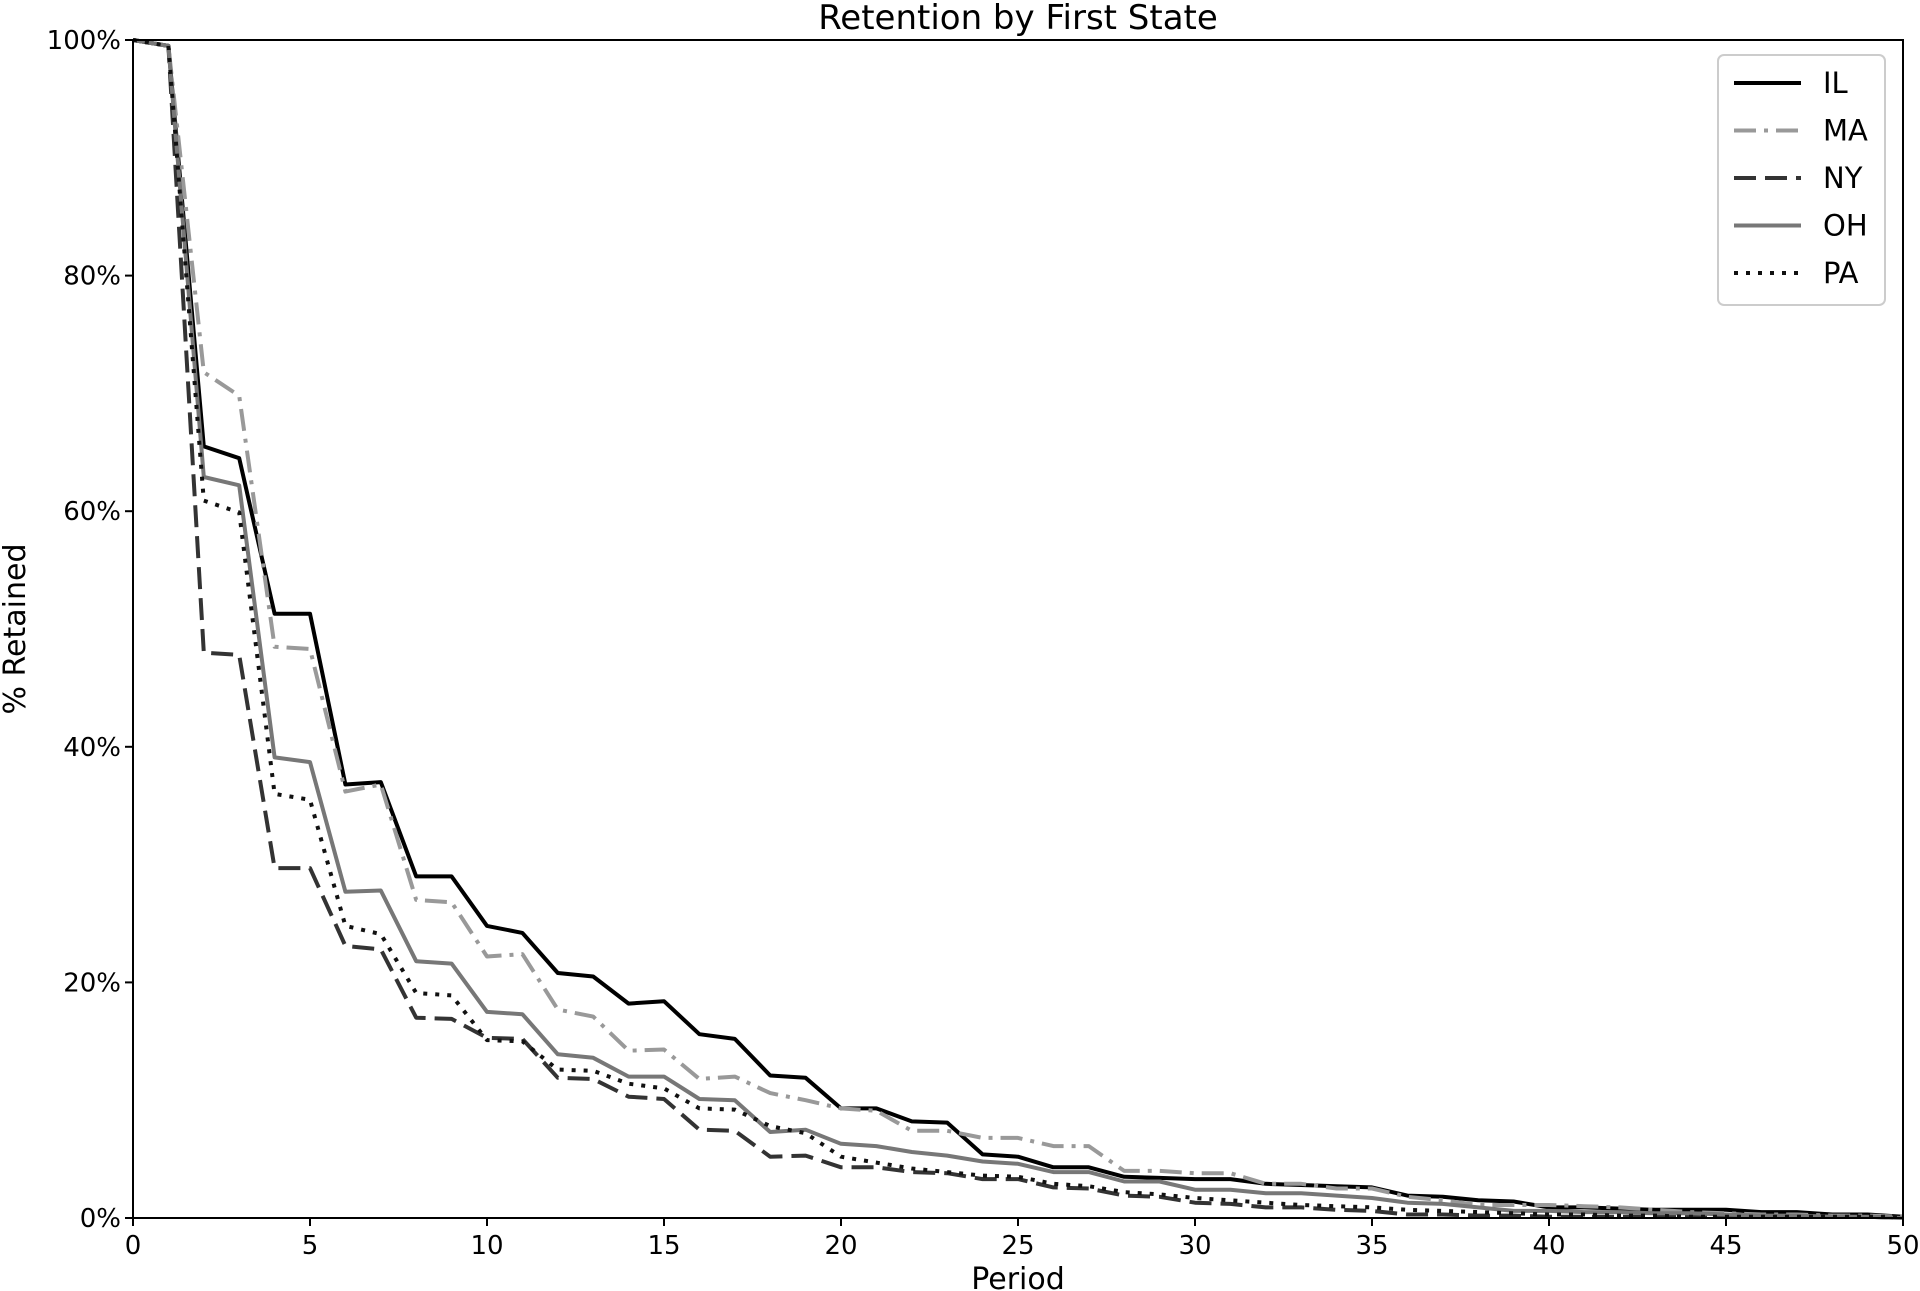 The height and width of the screenshot is (1291, 1920). Describe the element at coordinates (486, 1246) in the screenshot. I see `x-tick-label: 10` at that location.